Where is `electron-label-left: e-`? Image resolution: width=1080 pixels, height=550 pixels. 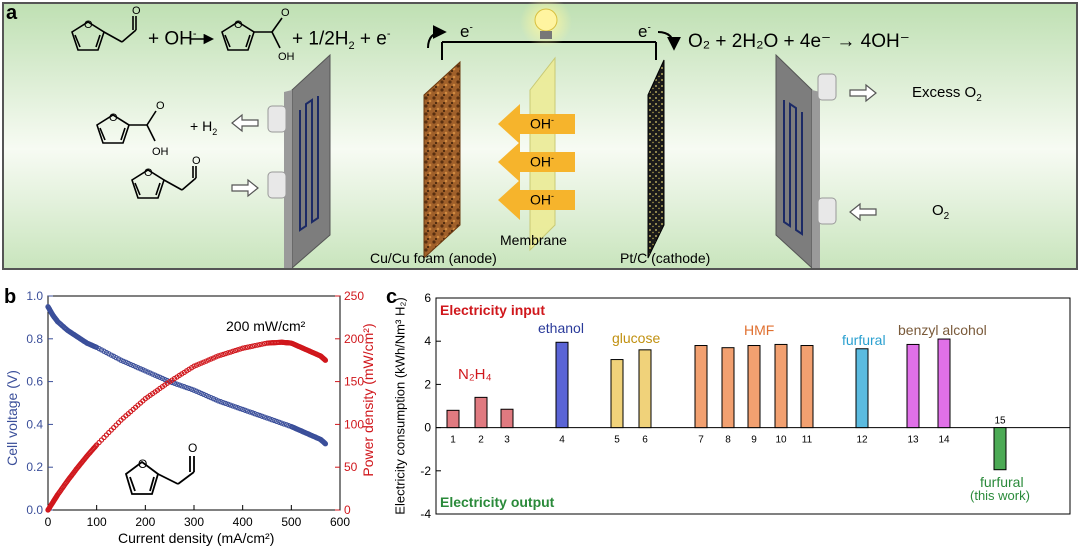 electron-label-left: e- is located at coordinates (466, 31).